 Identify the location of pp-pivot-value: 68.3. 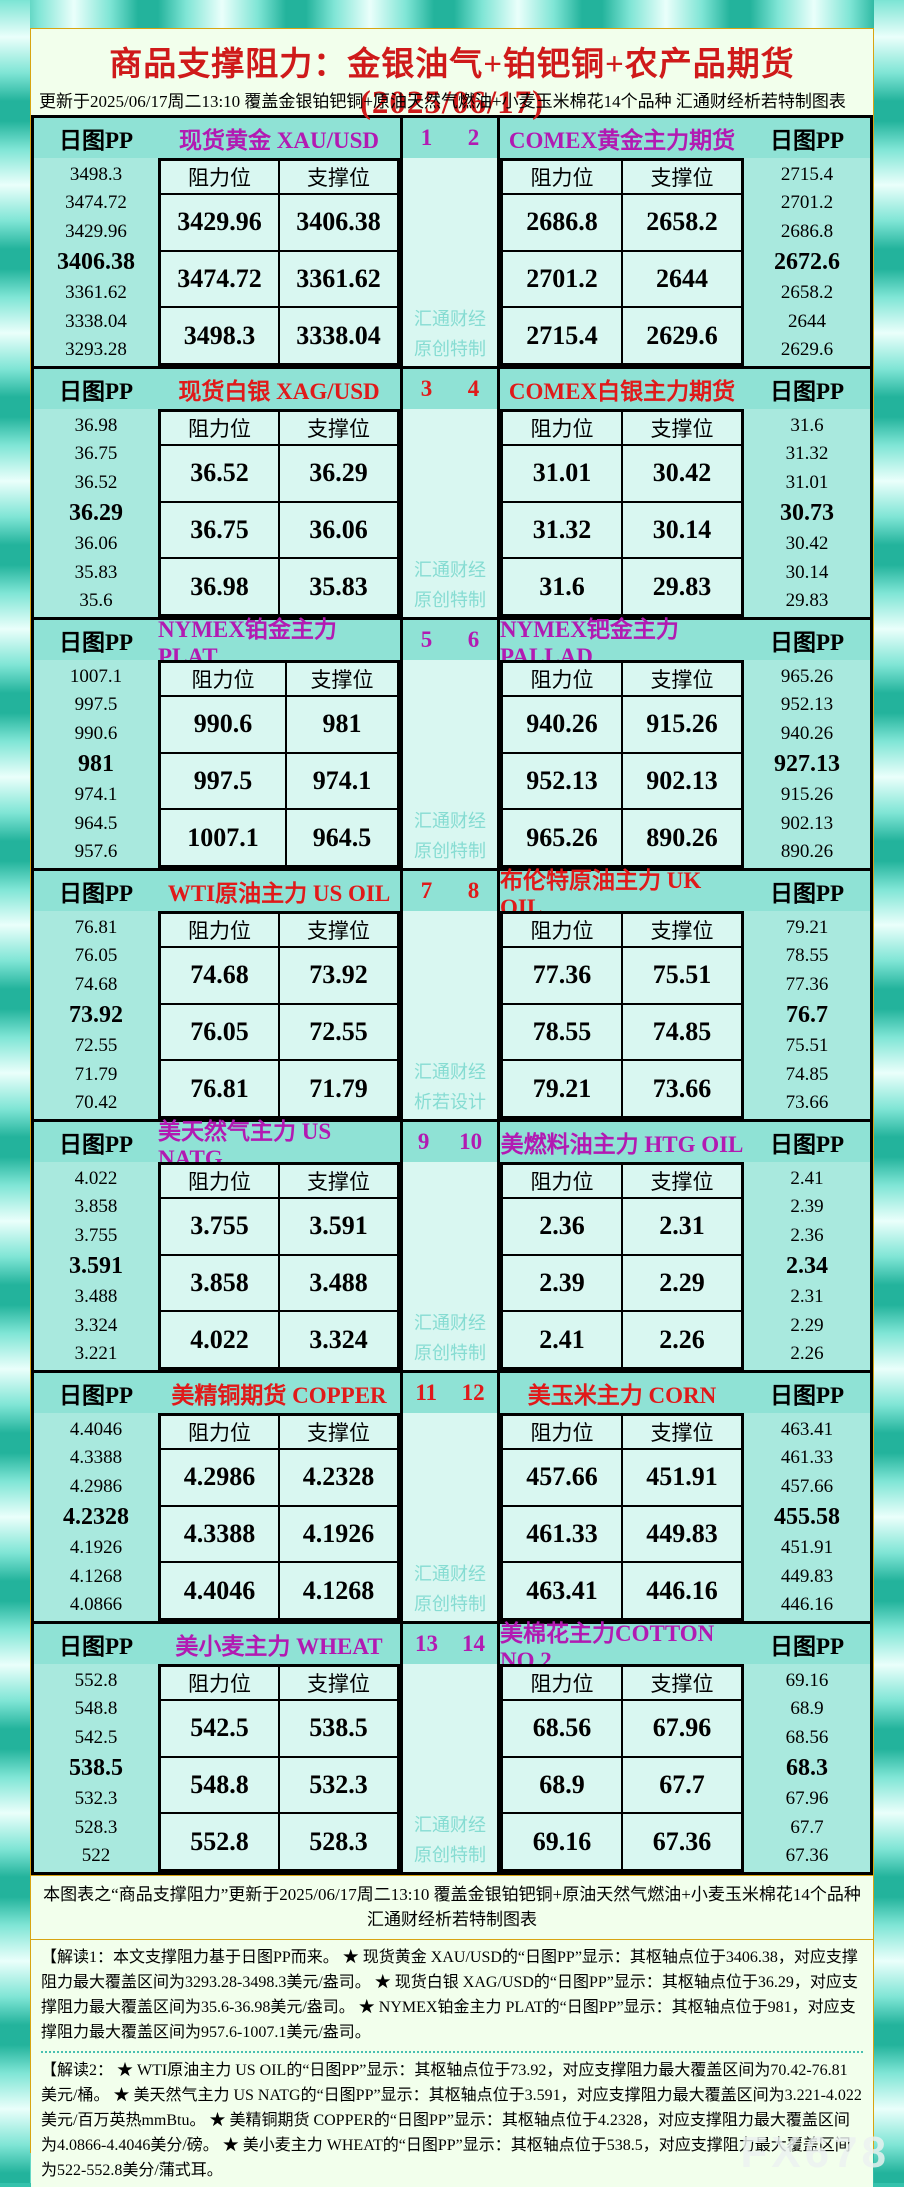
(807, 1767).